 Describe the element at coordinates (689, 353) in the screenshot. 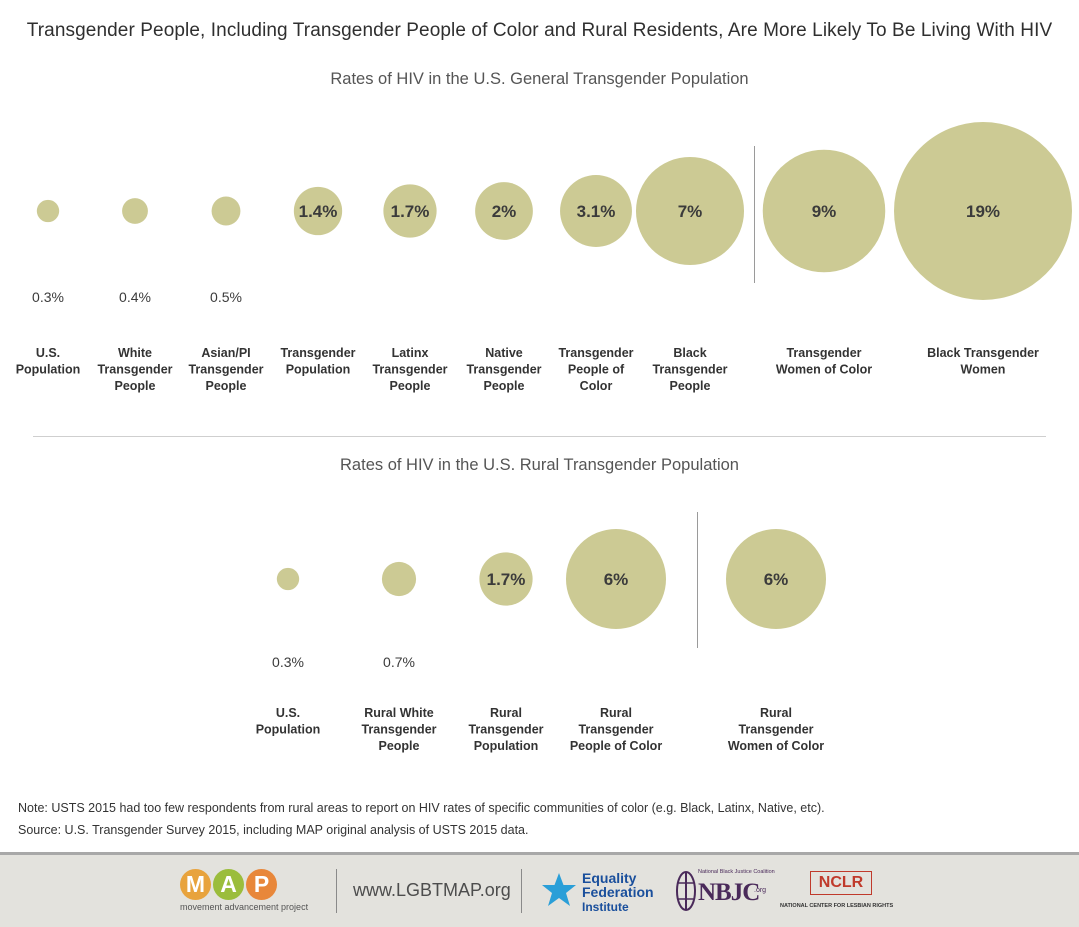

I see `category-label: Black` at that location.